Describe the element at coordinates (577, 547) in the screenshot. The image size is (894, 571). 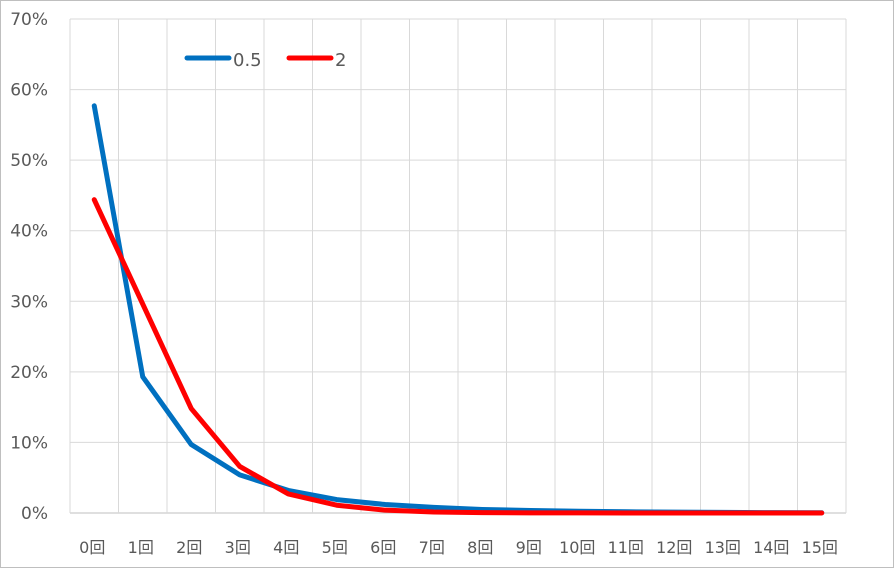
I see `x-tick-label: 10回` at that location.